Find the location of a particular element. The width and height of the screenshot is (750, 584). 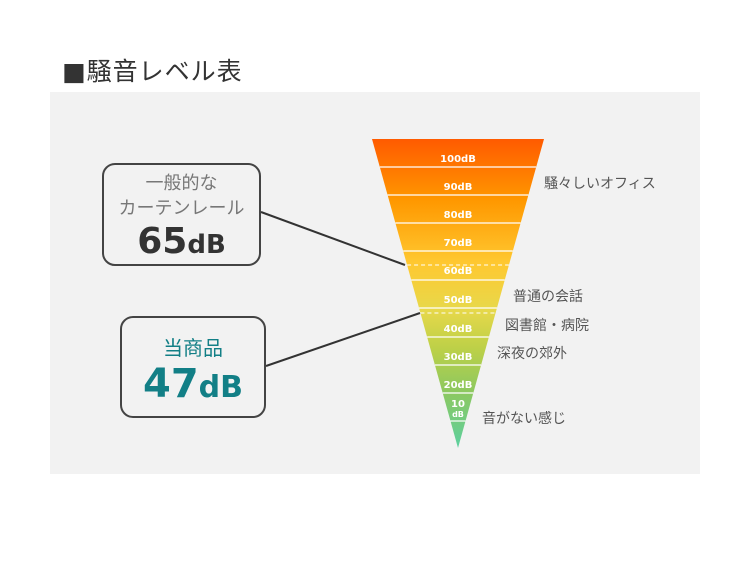

level-20: 20dB is located at coordinates (458, 385).